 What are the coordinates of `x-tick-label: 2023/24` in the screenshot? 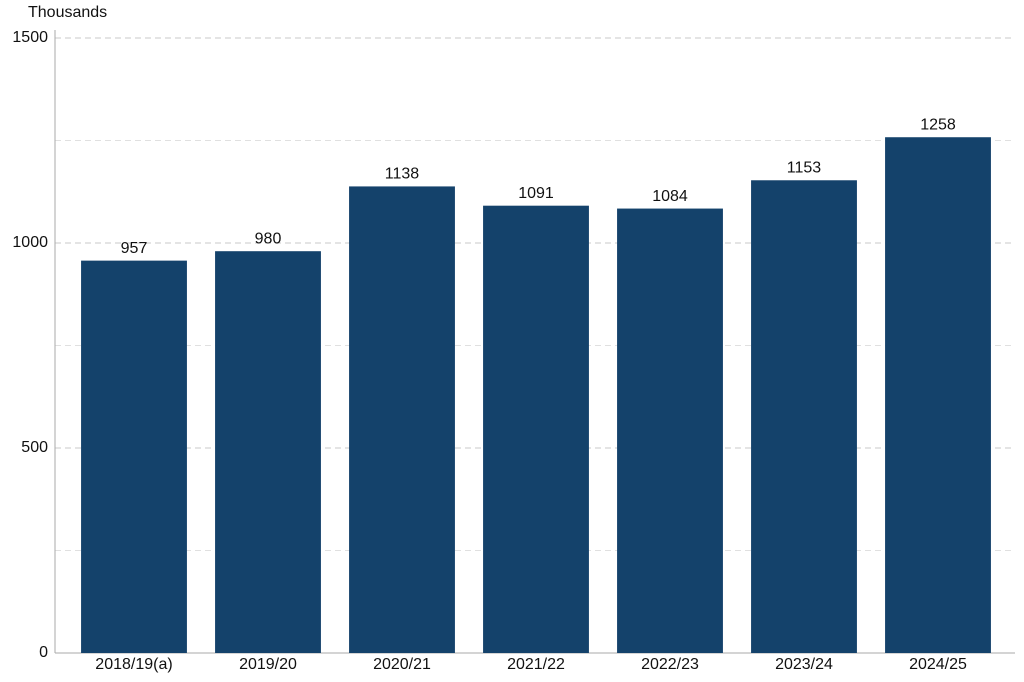 It's located at (804, 664).